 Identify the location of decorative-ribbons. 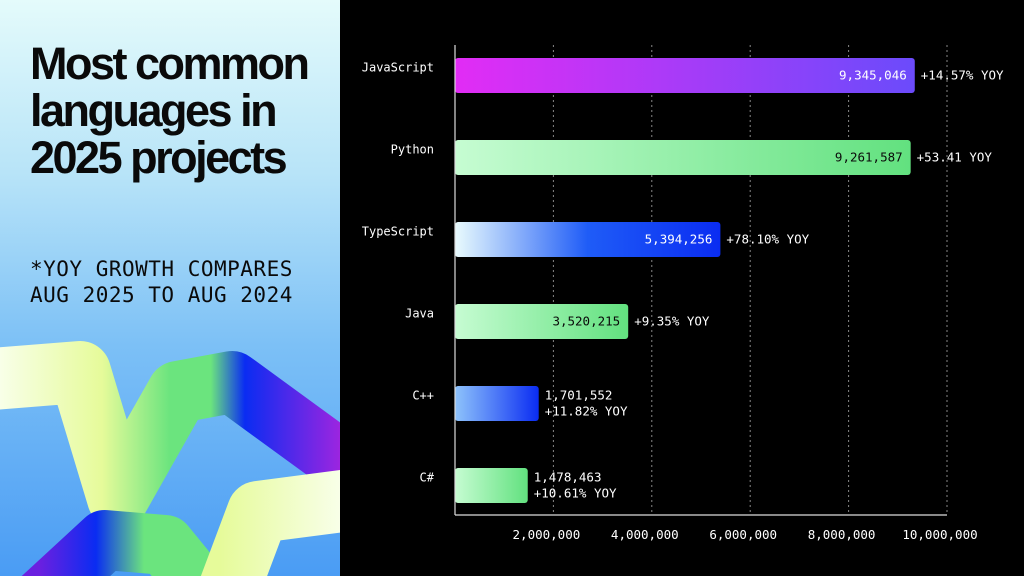
(170, 458).